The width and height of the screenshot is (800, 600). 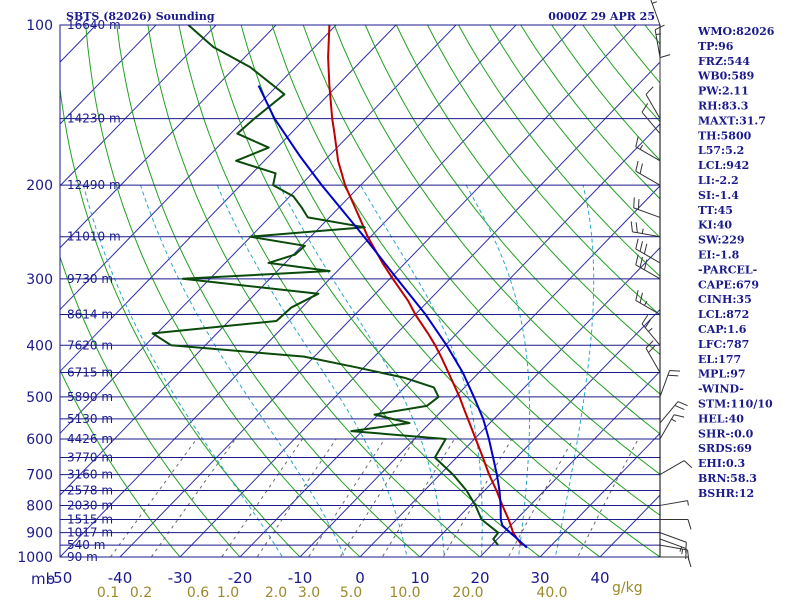 I want to click on temperature-tick-label: 10, so click(x=419, y=578).